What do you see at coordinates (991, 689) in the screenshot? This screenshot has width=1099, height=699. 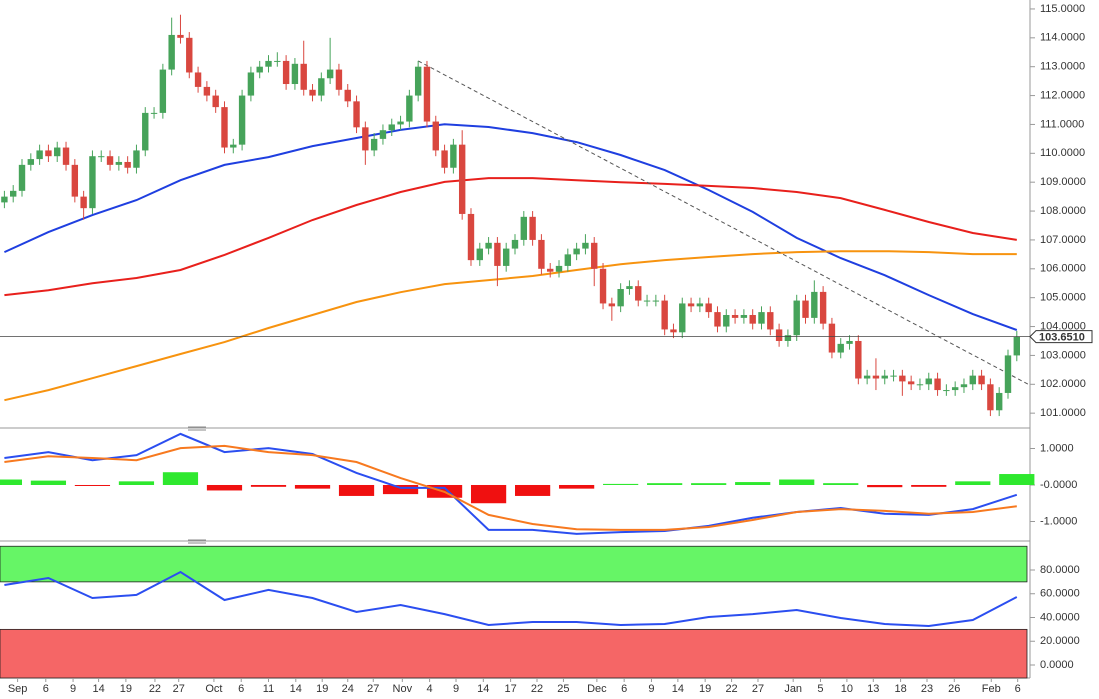 I see `x-tick-label: Feb` at bounding box center [991, 689].